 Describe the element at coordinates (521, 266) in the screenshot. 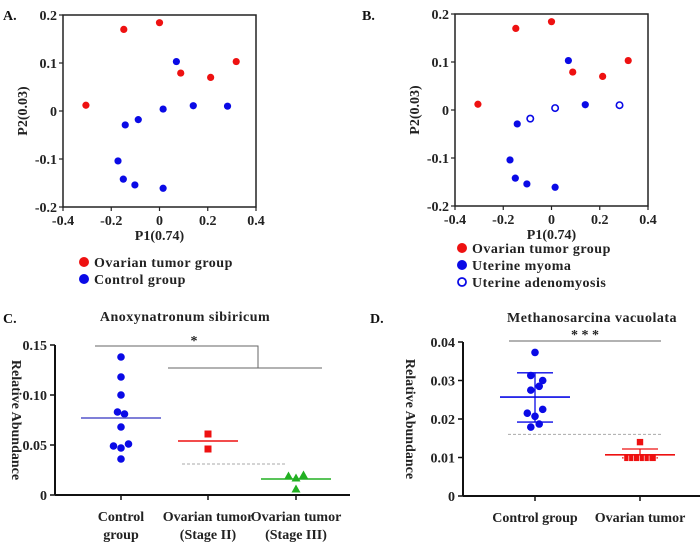

I see `legend-label: Uterine myoma` at that location.